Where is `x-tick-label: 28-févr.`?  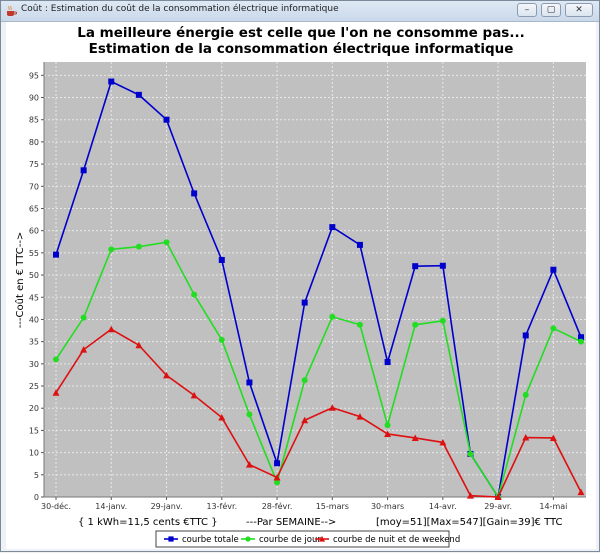 x-tick-label: 28-févr. is located at coordinates (277, 506).